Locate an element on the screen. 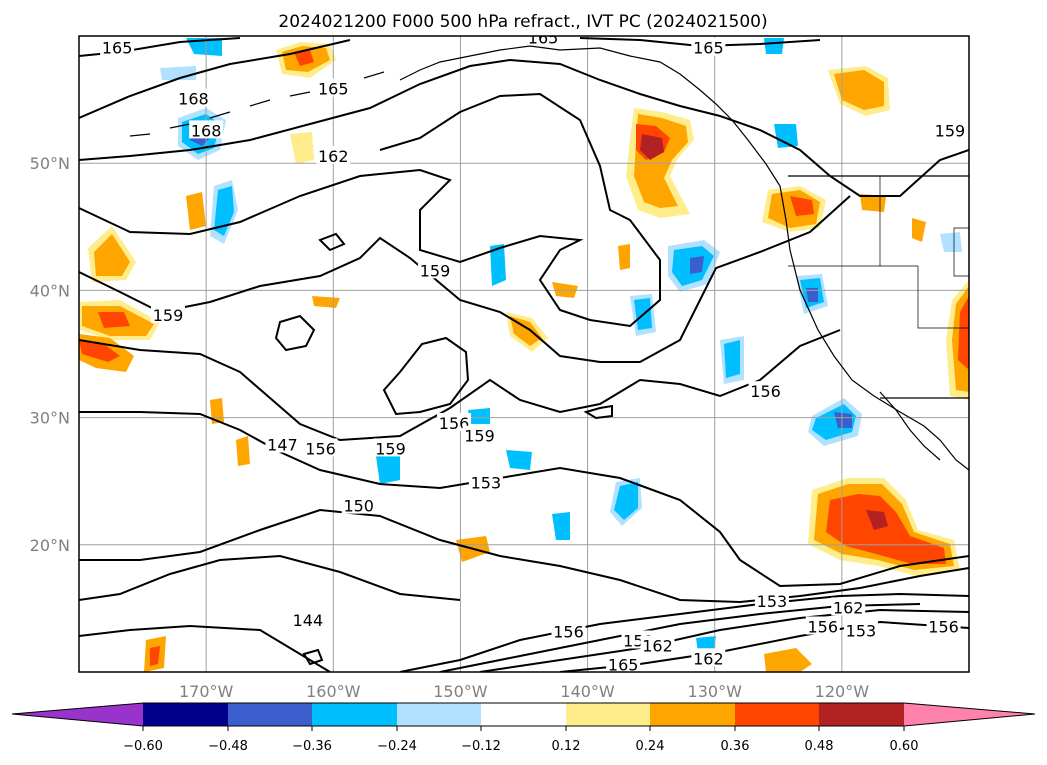 Image resolution: width=1047 pixels, height=765 pixels. positive-anomaly-gulf-orange is located at coordinates (859, 90).